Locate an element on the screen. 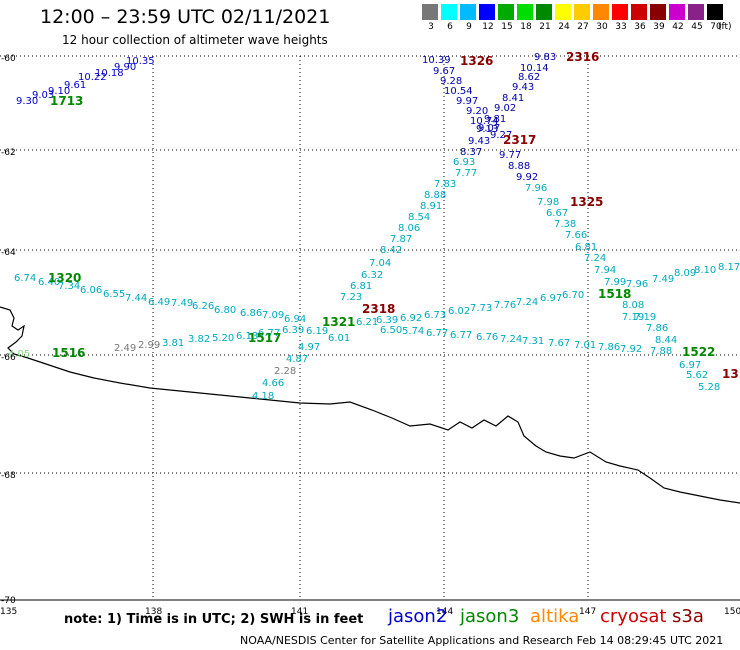 The width and height of the screenshot is (740, 650). swh-value: 6.93 is located at coordinates (464, 162).